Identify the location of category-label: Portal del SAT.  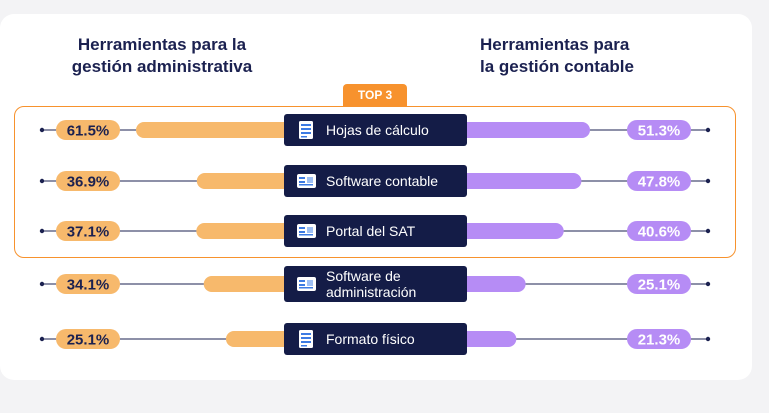
(371, 231).